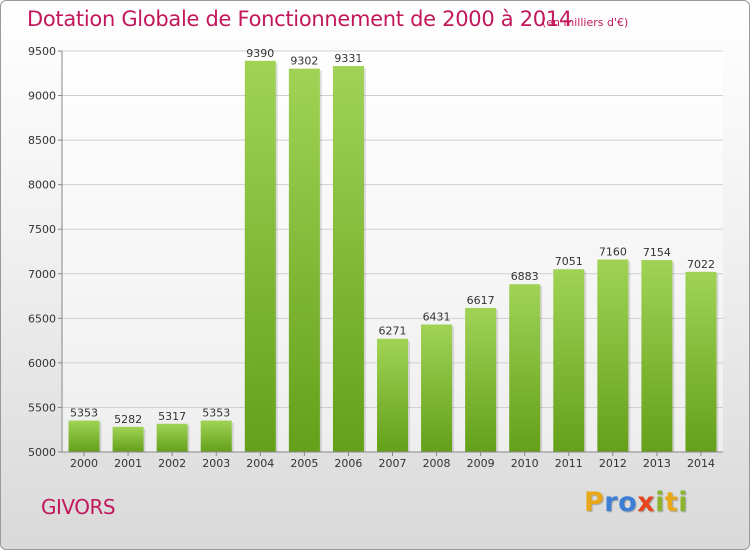  I want to click on chart-unit-note: (en milliers d'€), so click(585, 22).